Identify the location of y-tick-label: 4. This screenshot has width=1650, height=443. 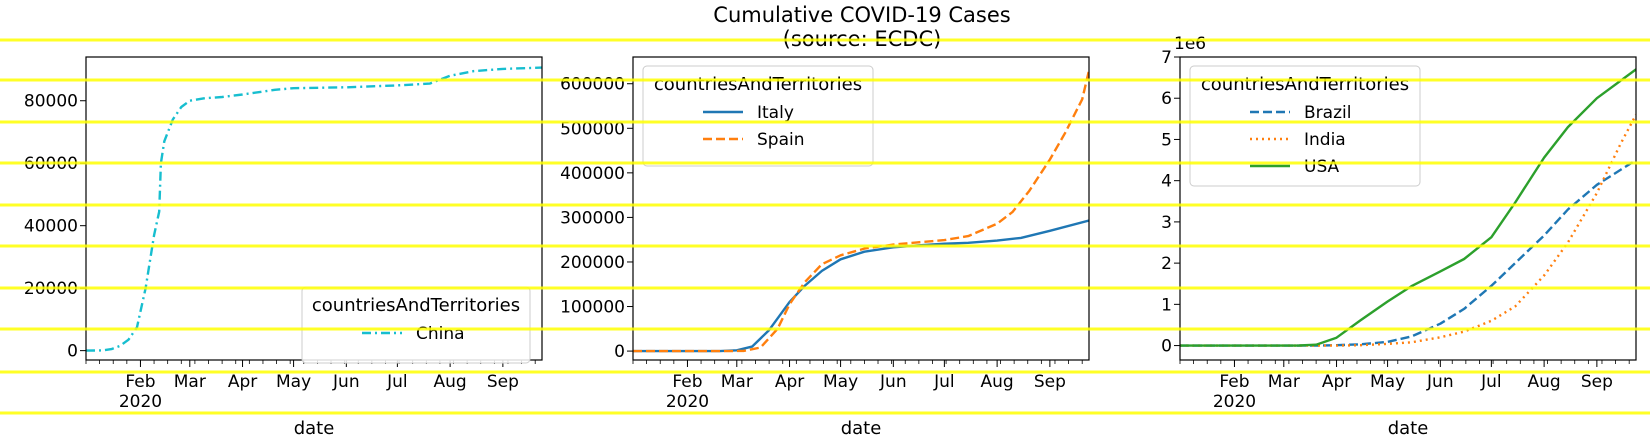
(1166, 182).